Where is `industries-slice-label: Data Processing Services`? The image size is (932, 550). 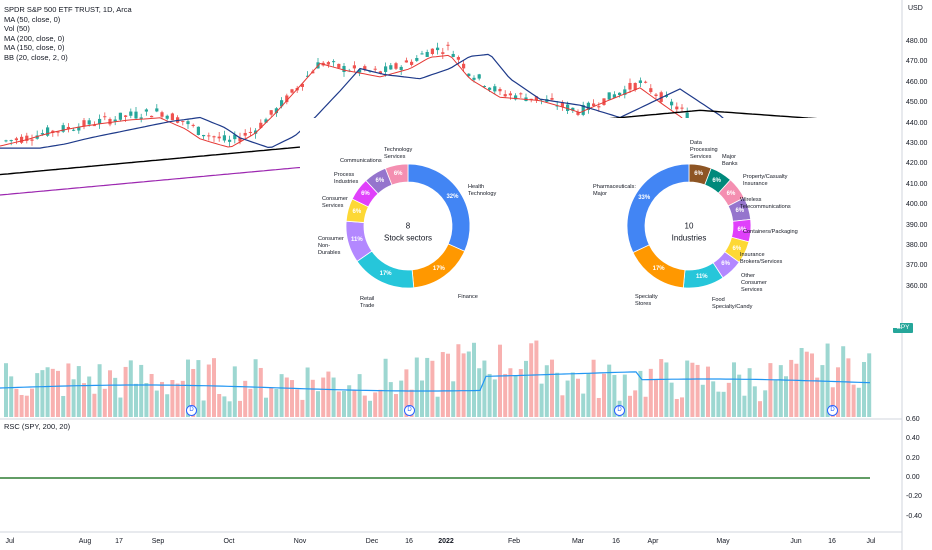 industries-slice-label: Data Processing Services is located at coordinates (704, 150).